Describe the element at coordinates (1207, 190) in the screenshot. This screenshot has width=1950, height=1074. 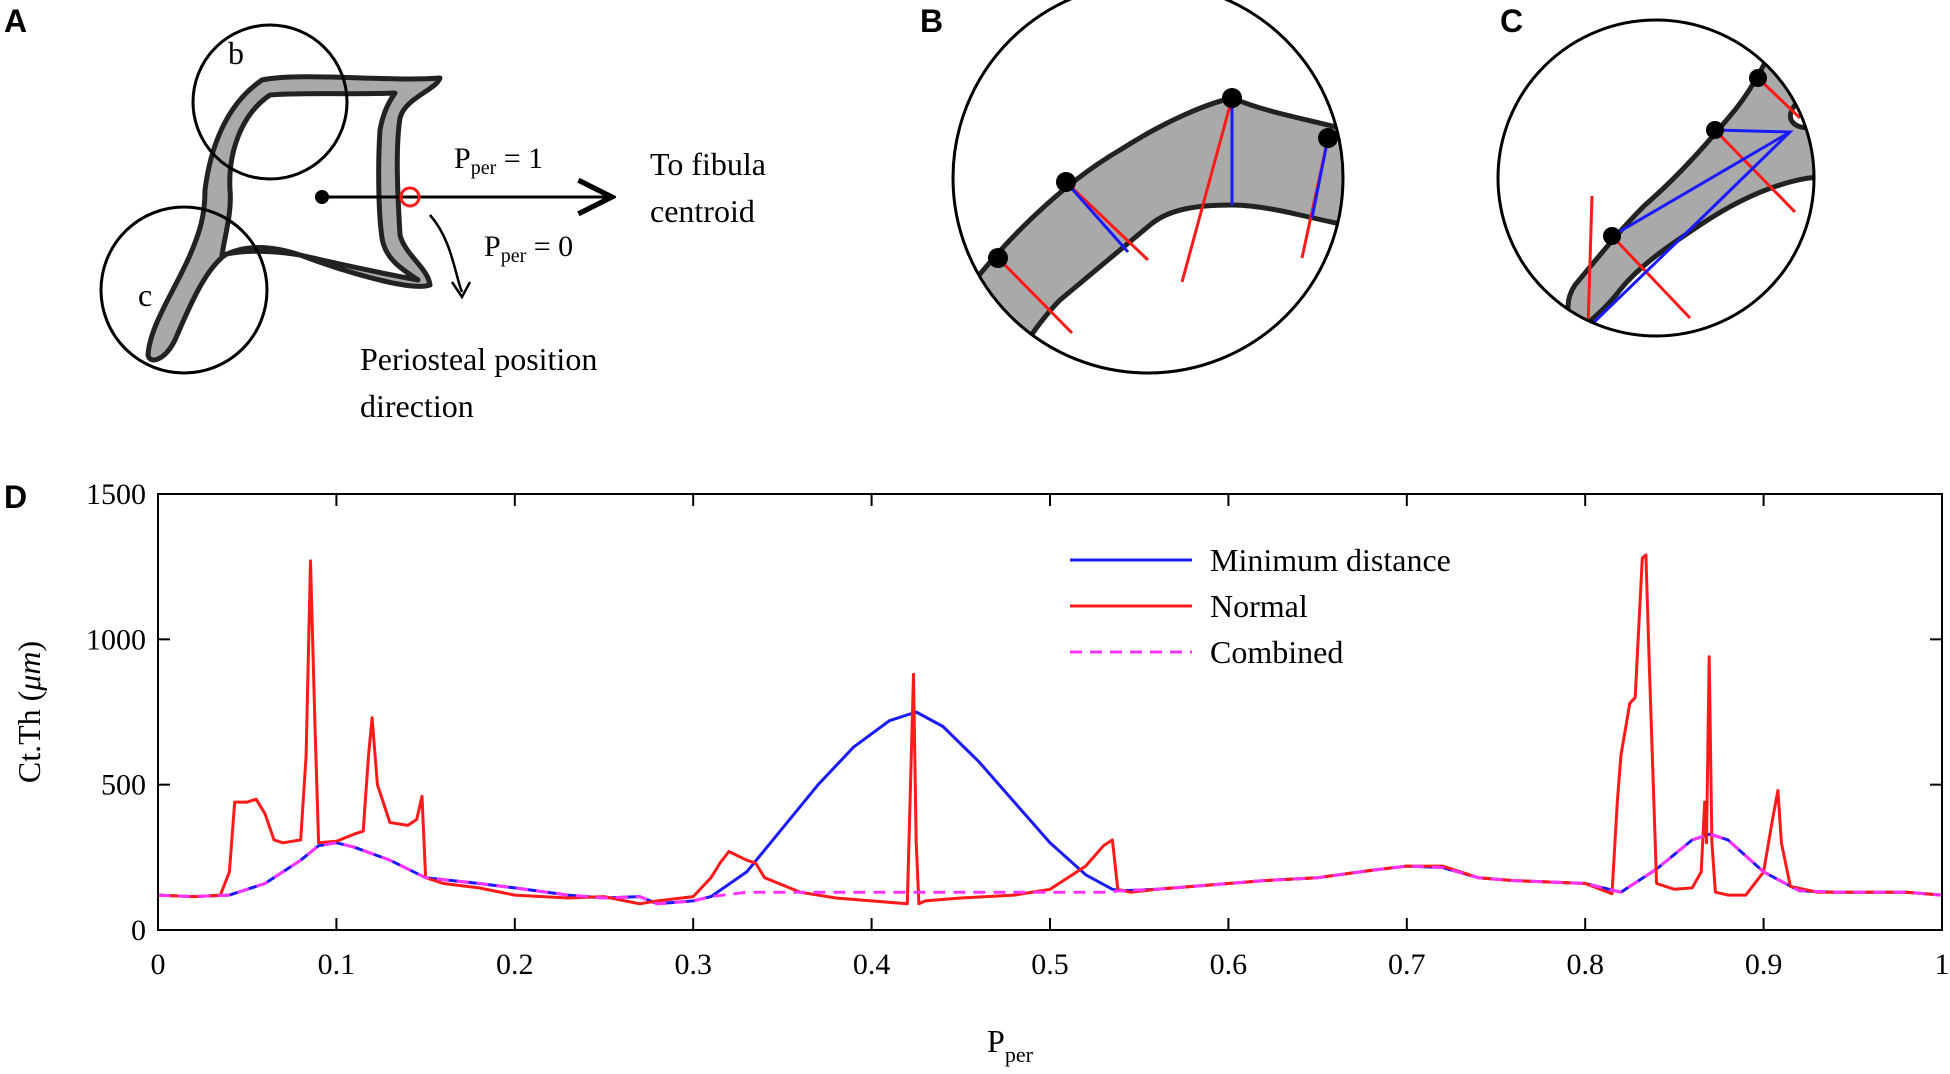
I see `normal-line-b3` at that location.